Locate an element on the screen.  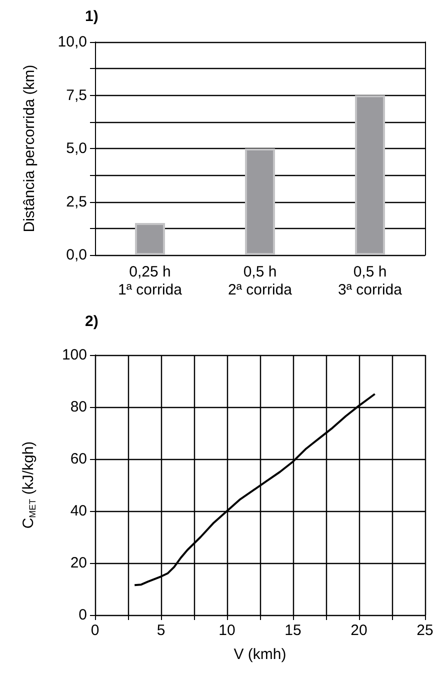
x-tick-label: 0 is located at coordinates (95, 630).